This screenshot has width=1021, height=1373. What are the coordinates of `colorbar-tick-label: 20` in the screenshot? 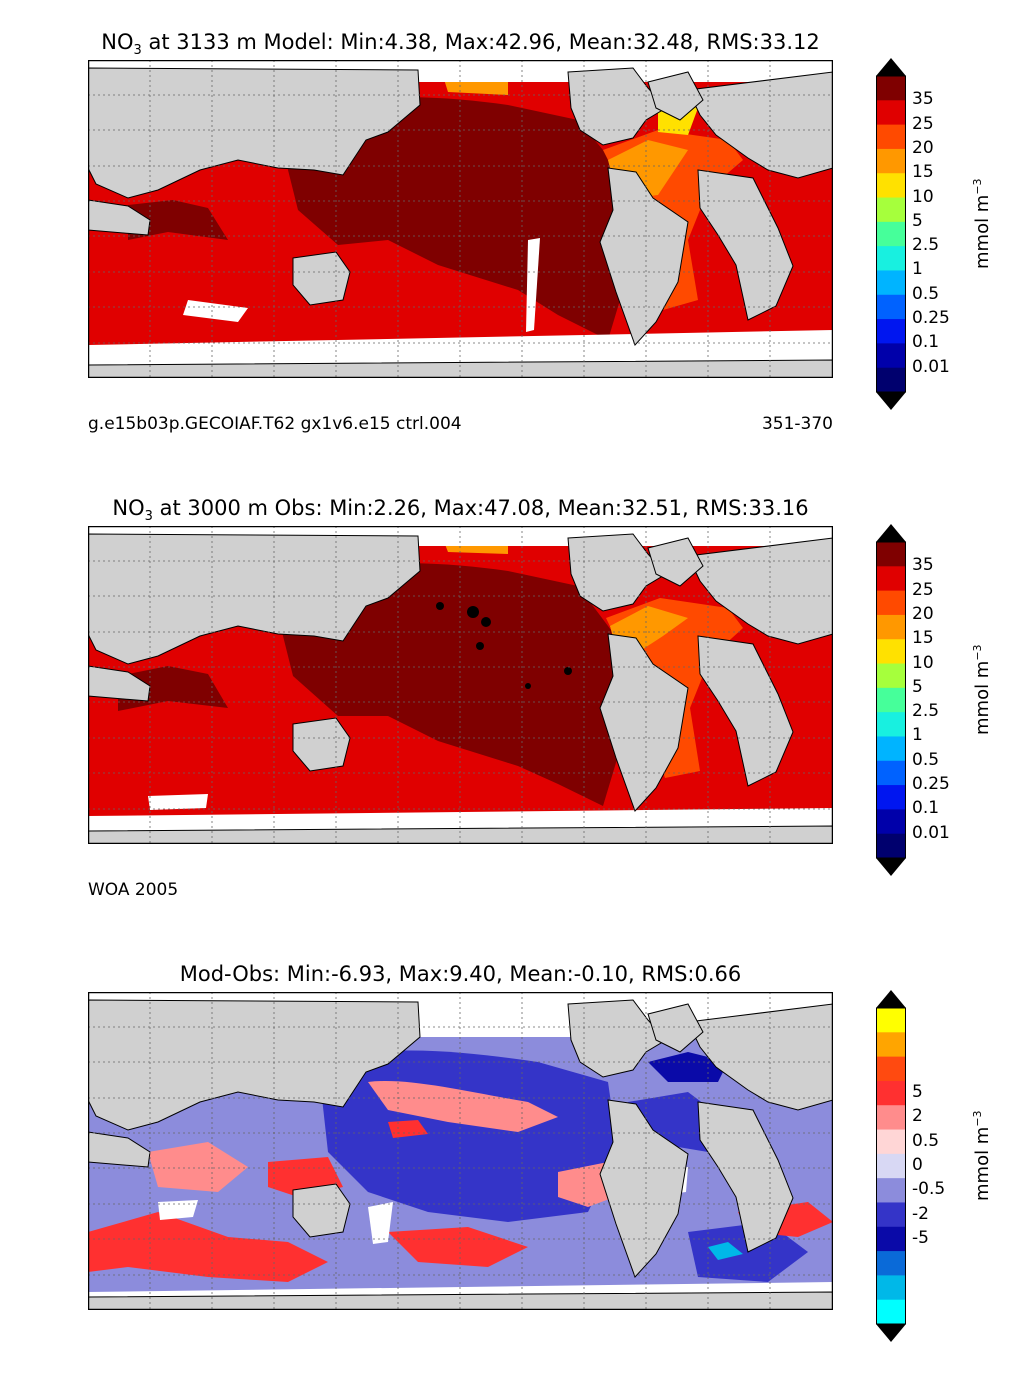 It's located at (923, 613).